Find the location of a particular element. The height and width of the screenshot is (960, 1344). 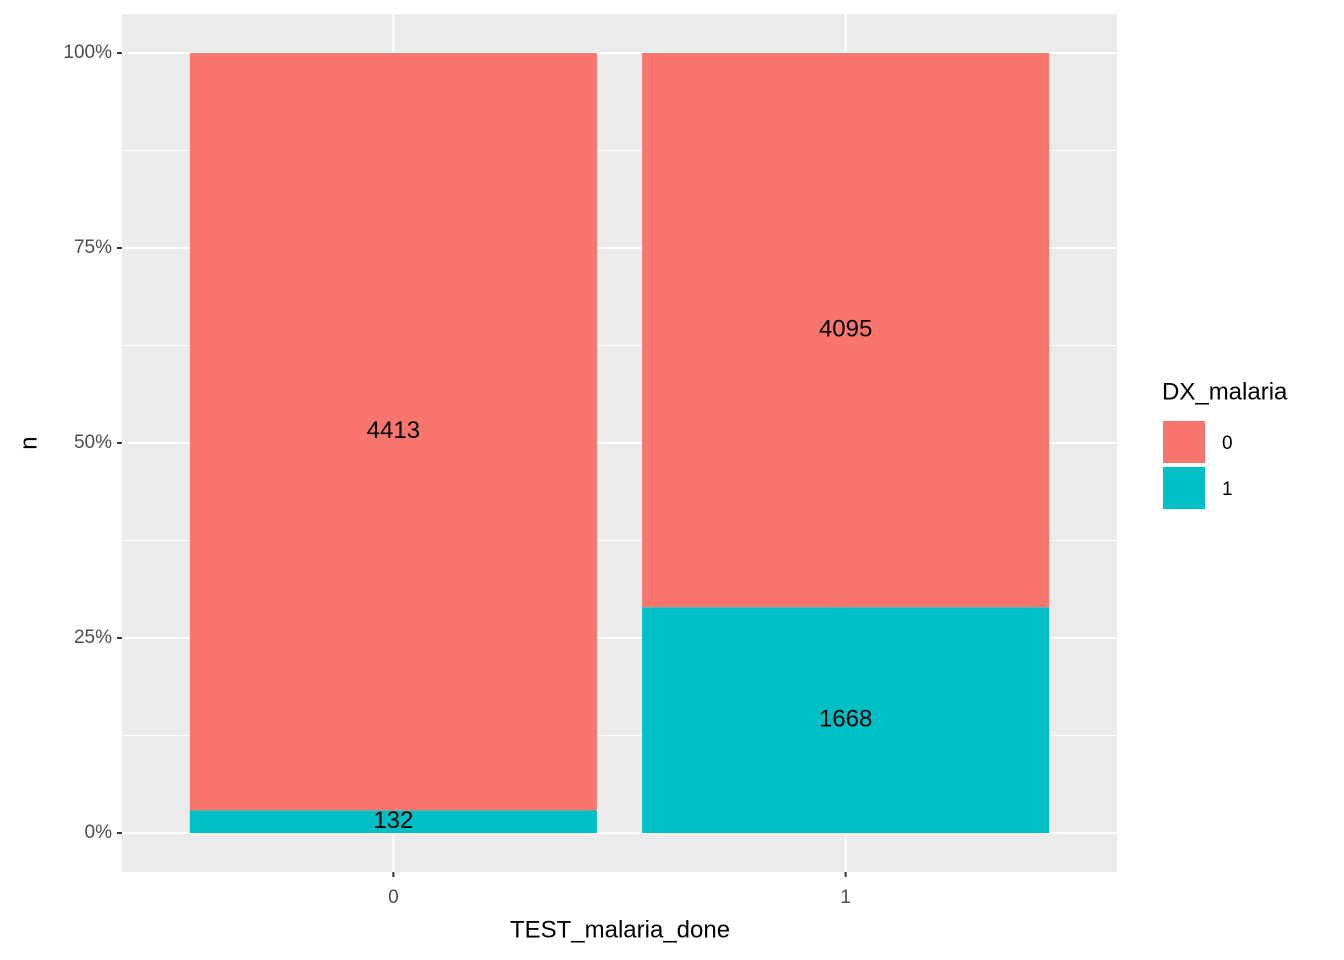

legend-title: DX_malaria is located at coordinates (1225, 391).